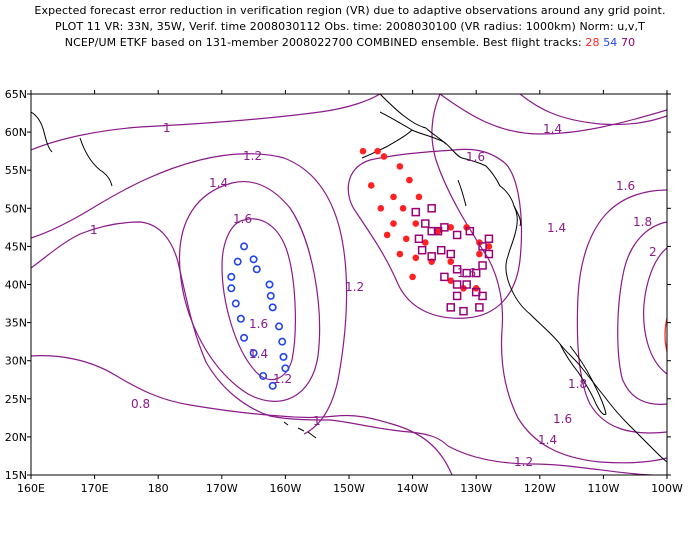  I want to click on contour-label-1-6-east: 1.6, so click(466, 273).